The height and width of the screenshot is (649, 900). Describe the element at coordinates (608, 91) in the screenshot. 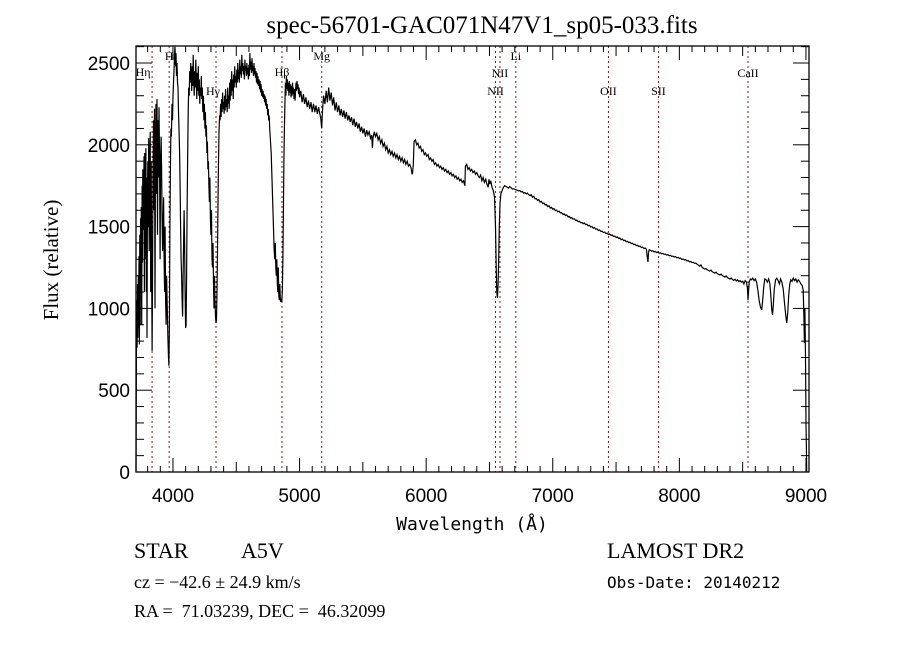

I see `spectral-line-label: OII` at that location.